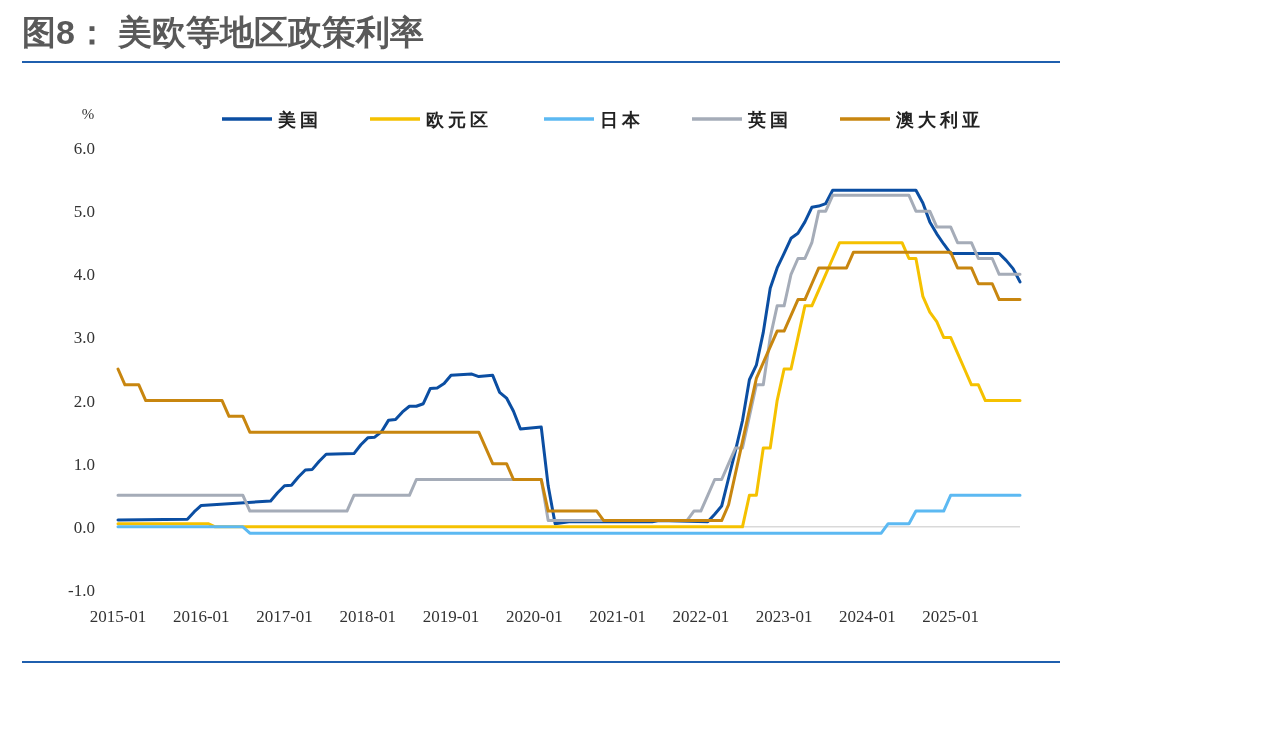 The height and width of the screenshot is (730, 1275). Describe the element at coordinates (84, 464) in the screenshot. I see `y-tick-label: 1.0` at that location.